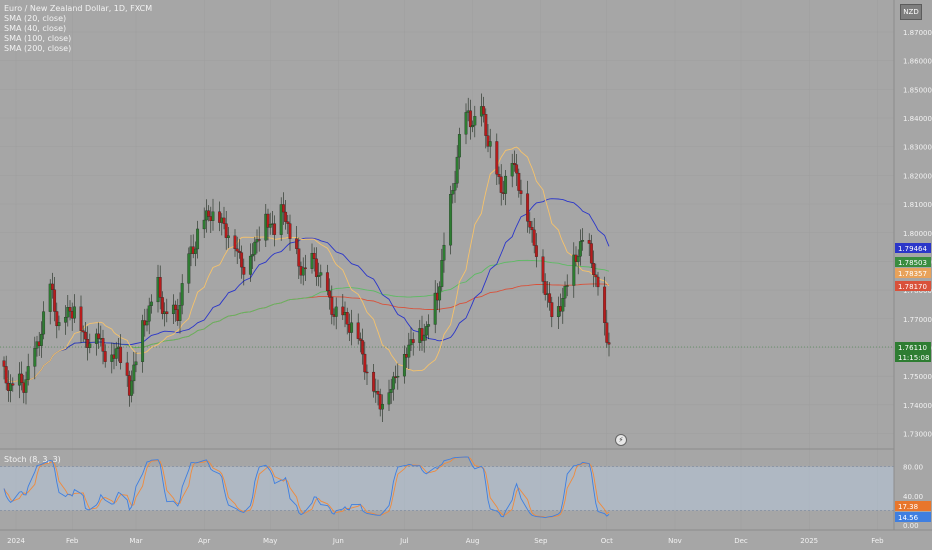  Describe the element at coordinates (917, 176) in the screenshot. I see `price-tick-label: 1.82000` at that location.